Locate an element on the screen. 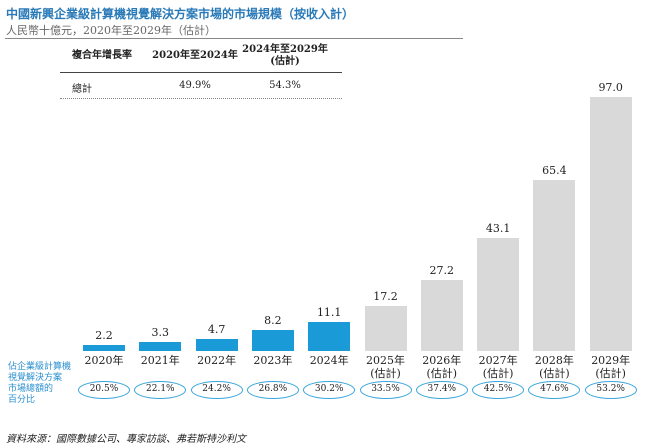 Image resolution: width=658 pixels, height=448 pixels. value-label: 43.1 is located at coordinates (498, 229).